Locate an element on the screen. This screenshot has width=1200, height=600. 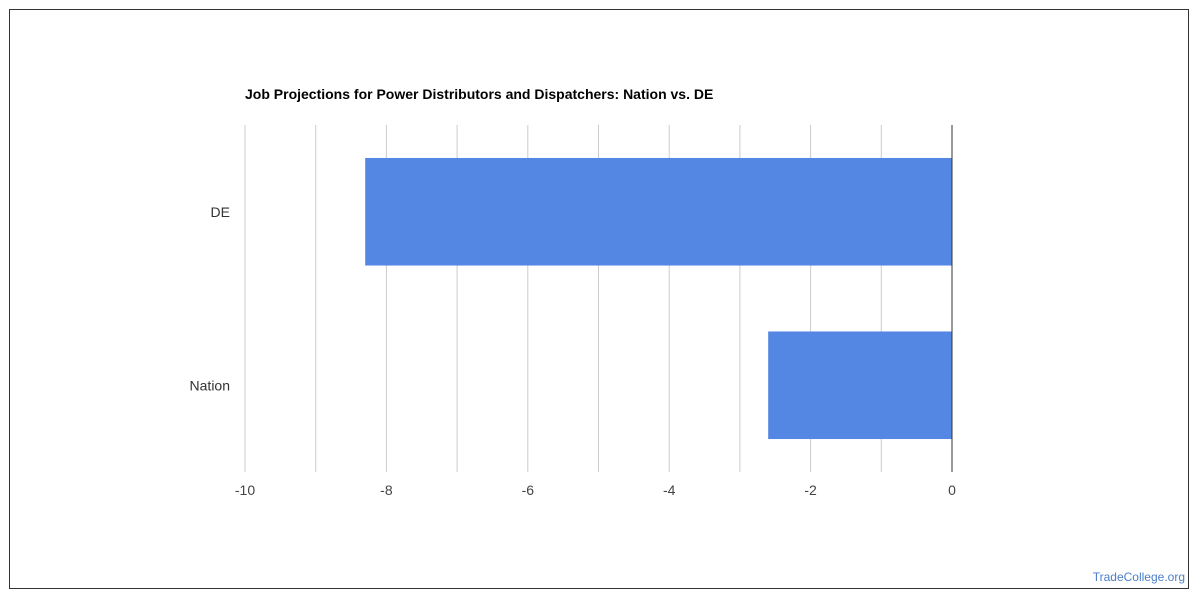
bar-de is located at coordinates (658, 211).